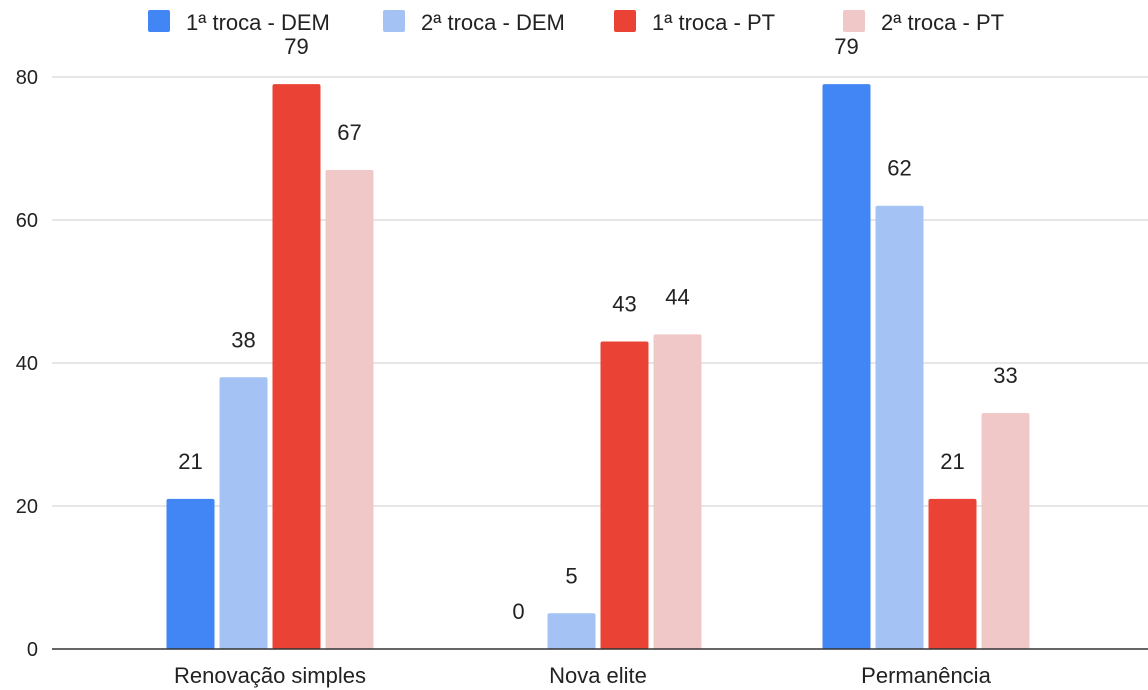 This screenshot has height=690, width=1148. I want to click on data-label: 62, so click(899, 168).